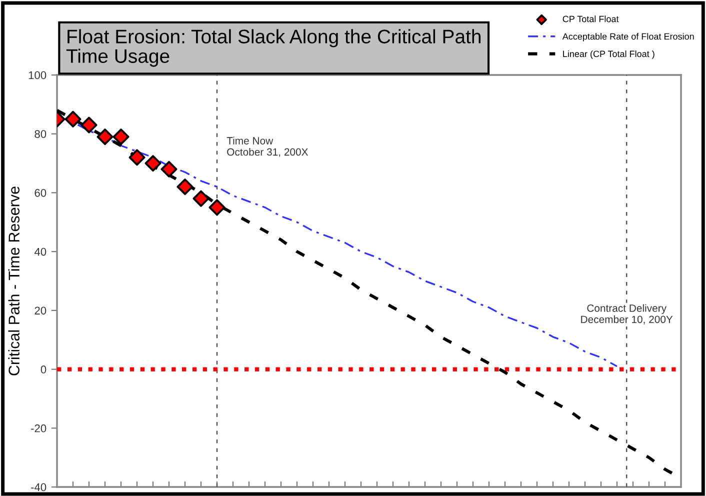 Image resolution: width=706 pixels, height=496 pixels. What do you see at coordinates (37, 75) in the screenshot?
I see `y-tick-label: 100` at bounding box center [37, 75].